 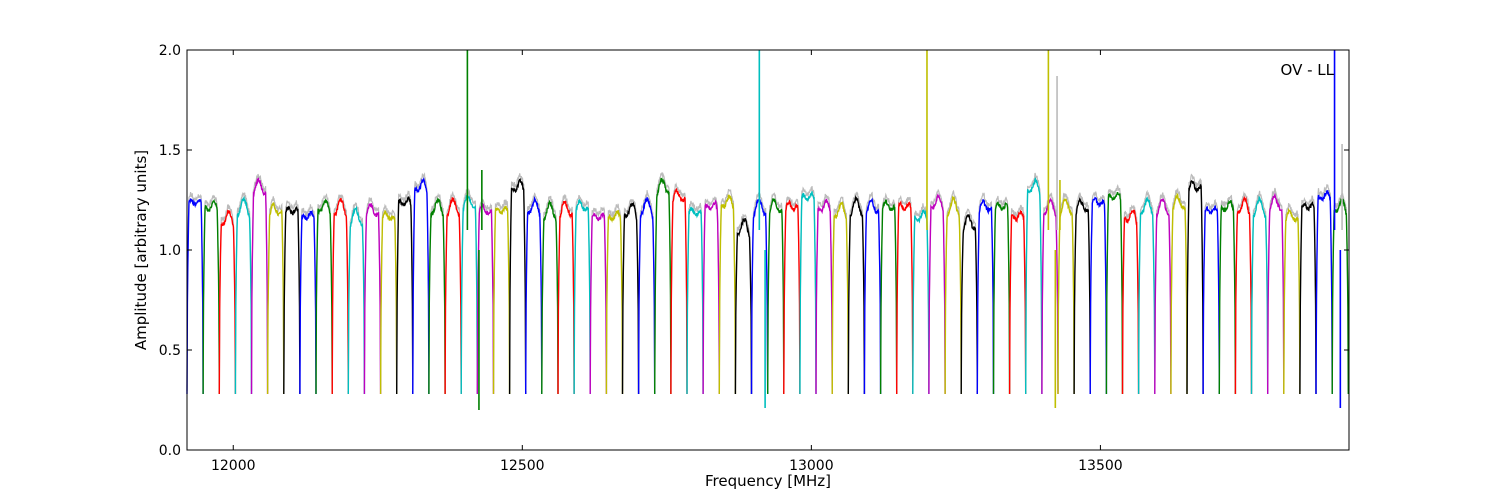 What do you see at coordinates (170, 151) in the screenshot?
I see `y-tick-label-1.5: 1.5` at bounding box center [170, 151].